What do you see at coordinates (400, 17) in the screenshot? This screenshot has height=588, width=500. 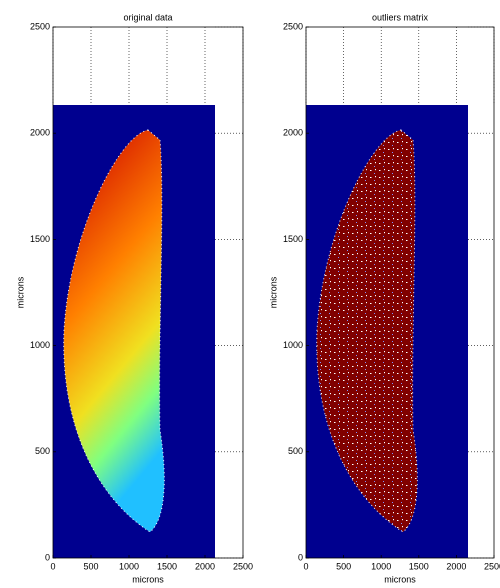 I see `axes-title: outliers matrix` at bounding box center [400, 17].